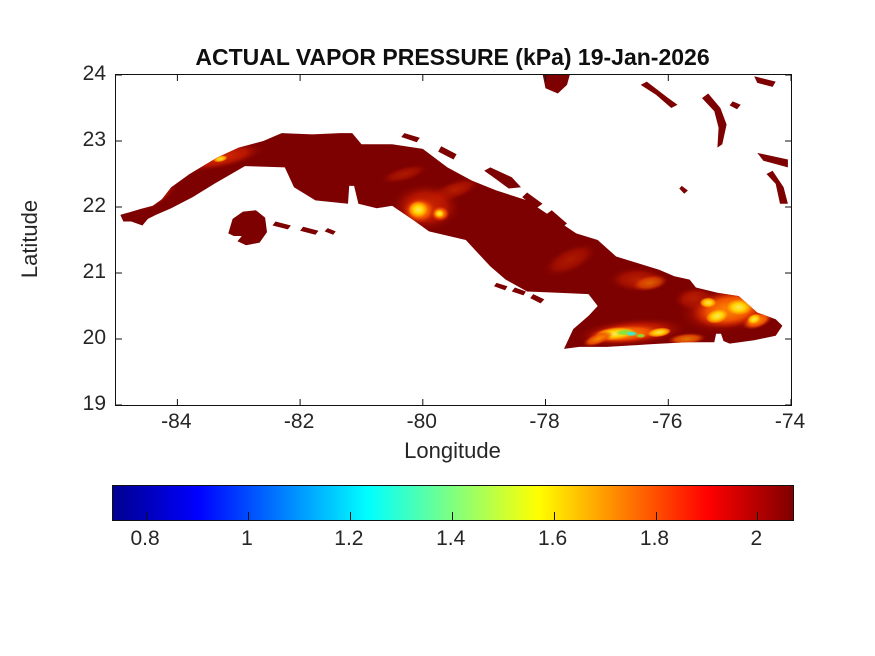  Describe the element at coordinates (654, 538) in the screenshot. I see `colorbar-tick-label: 1.8` at that location.